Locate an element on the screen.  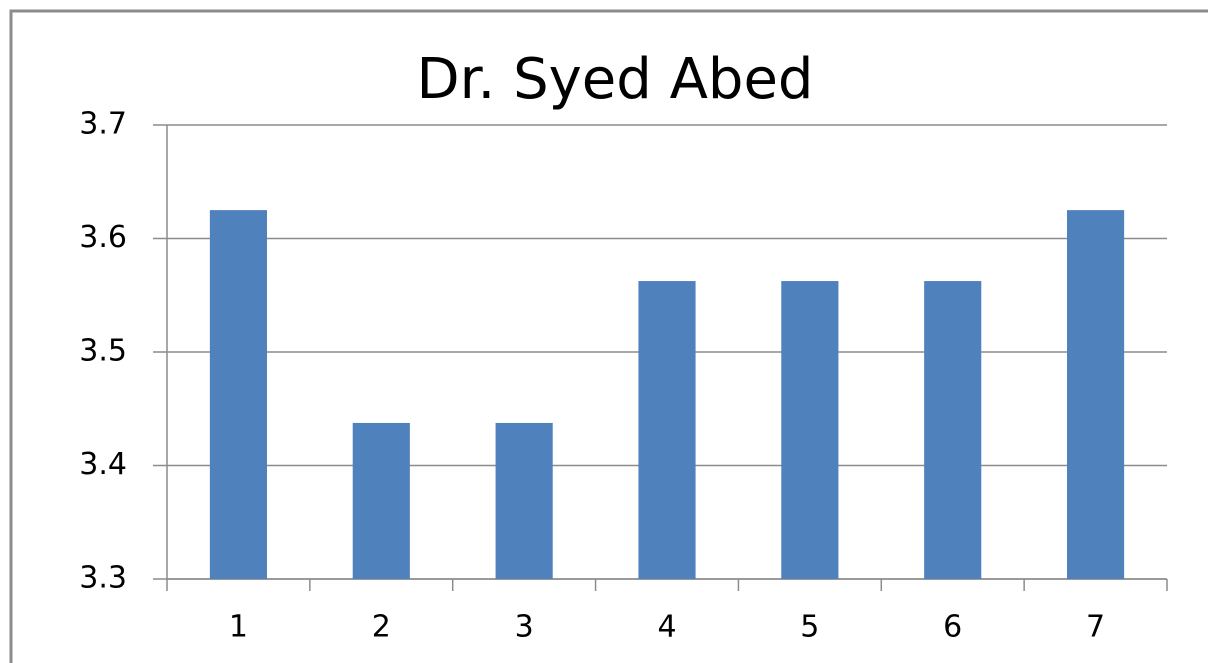
y-tick-label: 3.4 is located at coordinates (103, 464).